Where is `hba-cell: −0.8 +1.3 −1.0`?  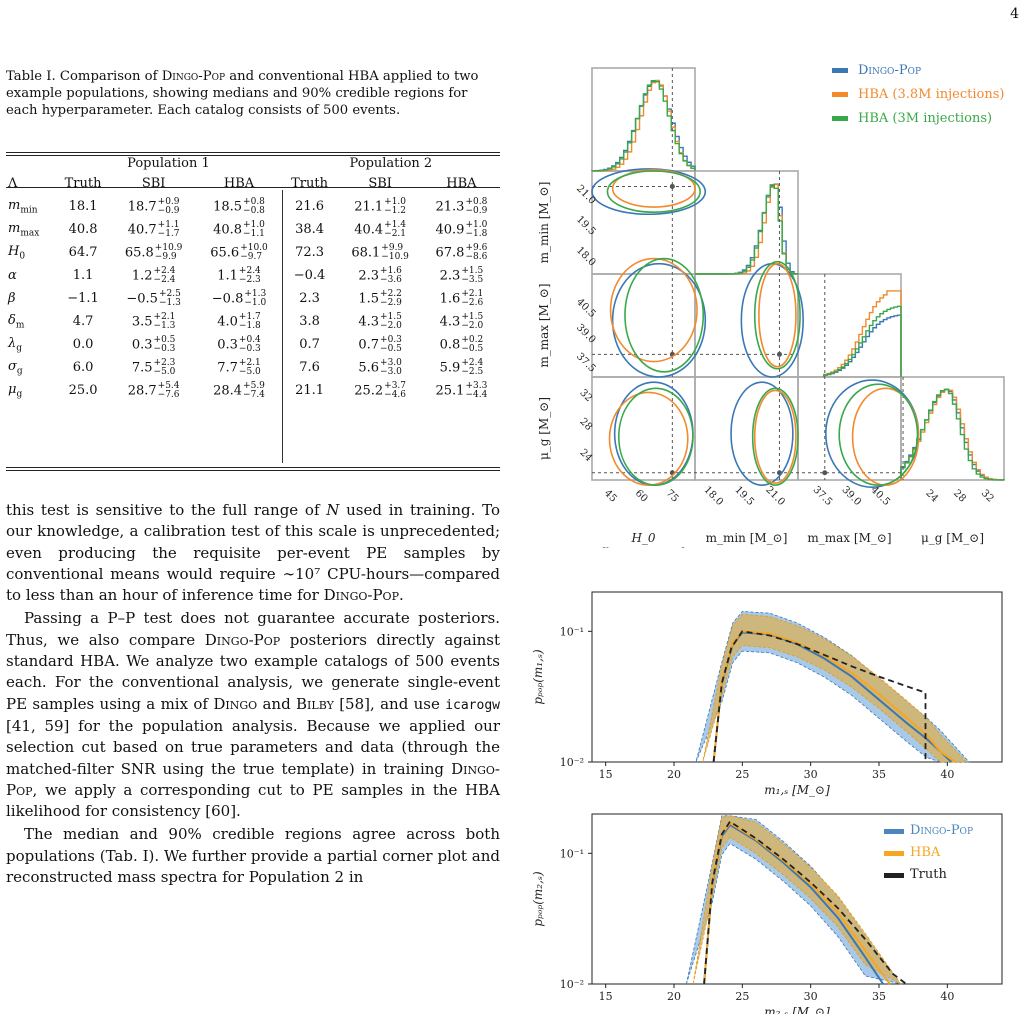
hba-cell: −0.8 +1.3 −1.0 is located at coordinates (239, 298).